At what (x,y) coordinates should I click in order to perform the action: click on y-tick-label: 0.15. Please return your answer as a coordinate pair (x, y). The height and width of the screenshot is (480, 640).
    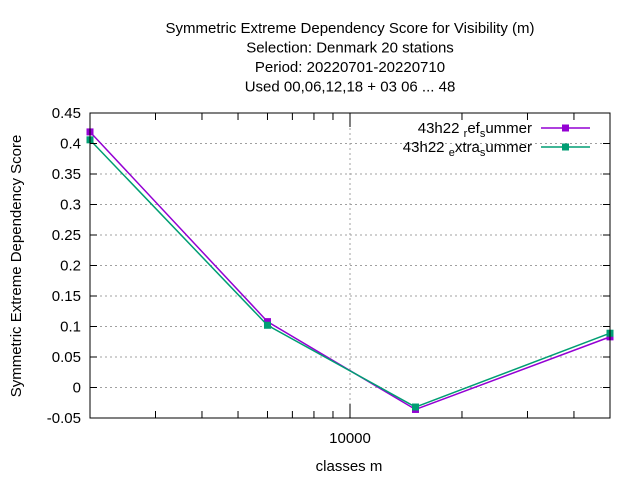
    Looking at the image, I should click on (66, 296).